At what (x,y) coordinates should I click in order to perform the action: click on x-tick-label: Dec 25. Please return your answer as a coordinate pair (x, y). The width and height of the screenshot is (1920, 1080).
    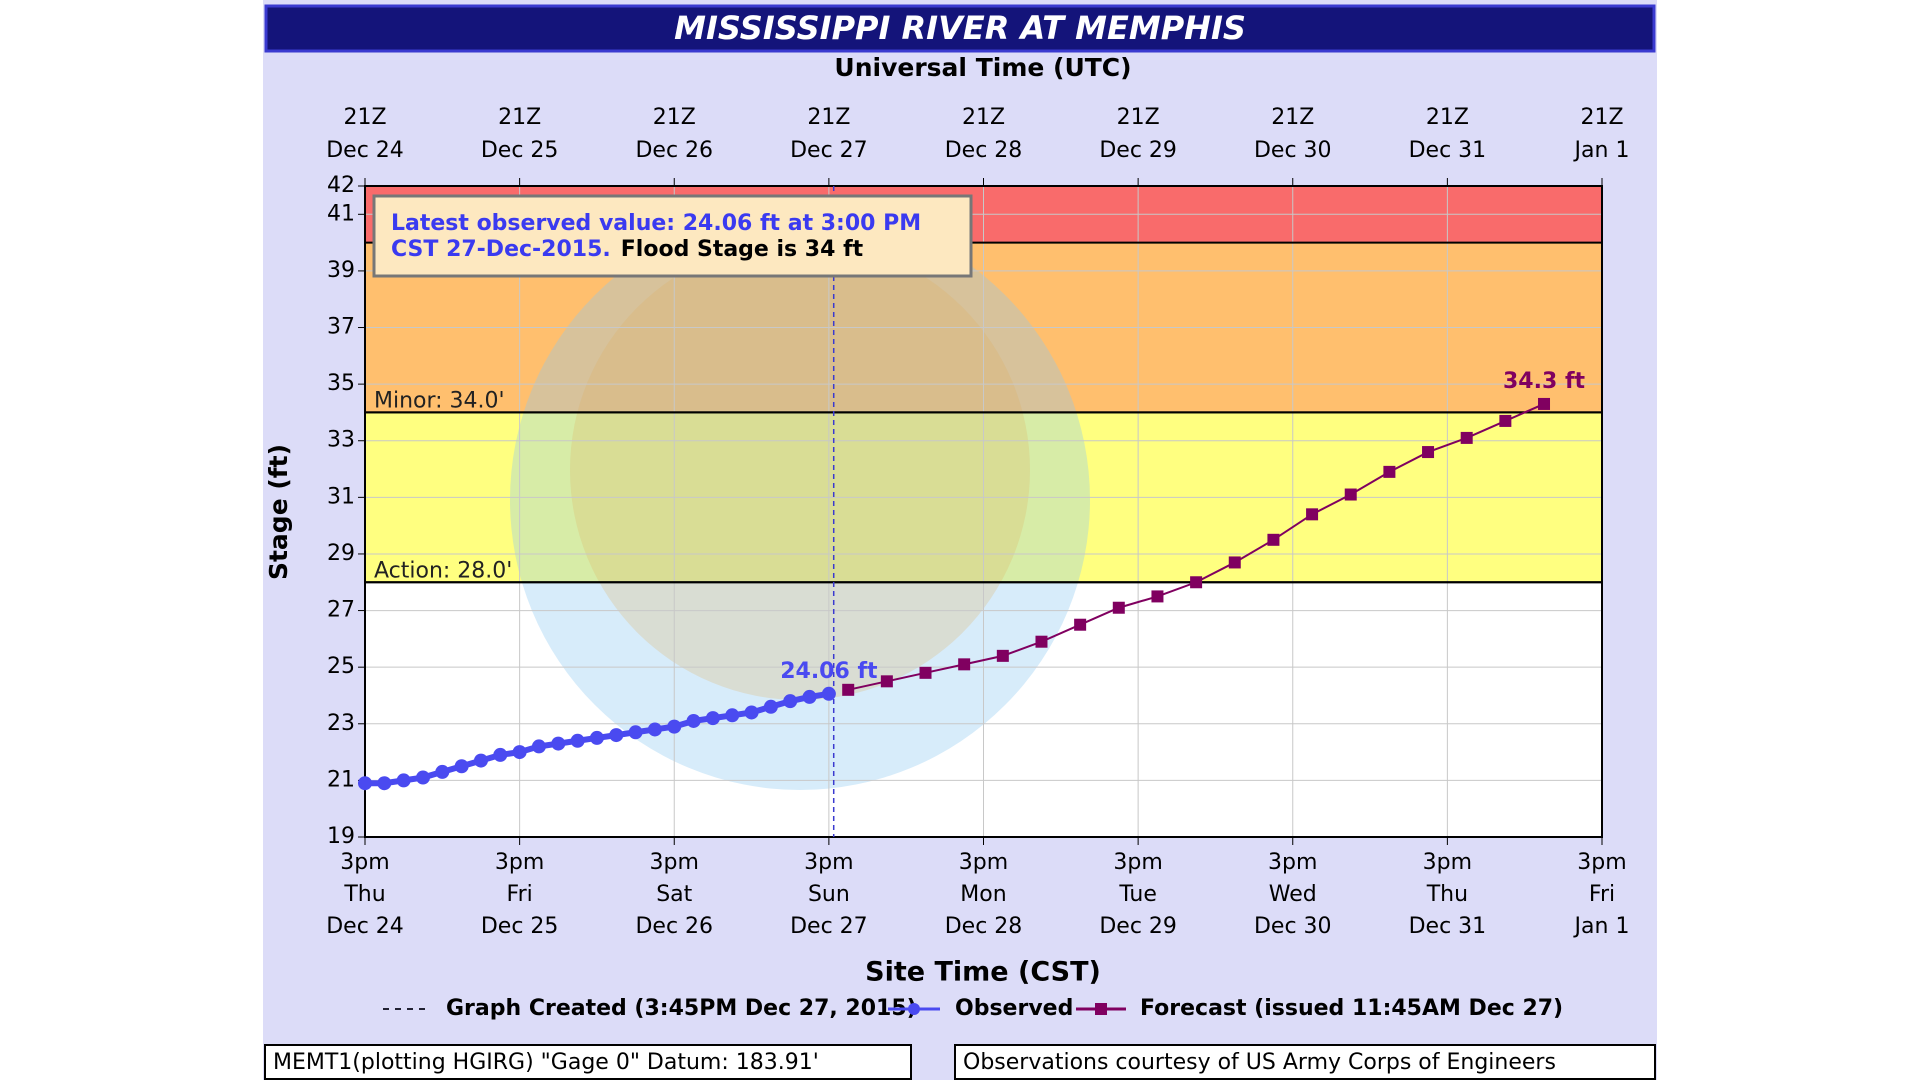
    Looking at the image, I should click on (520, 926).